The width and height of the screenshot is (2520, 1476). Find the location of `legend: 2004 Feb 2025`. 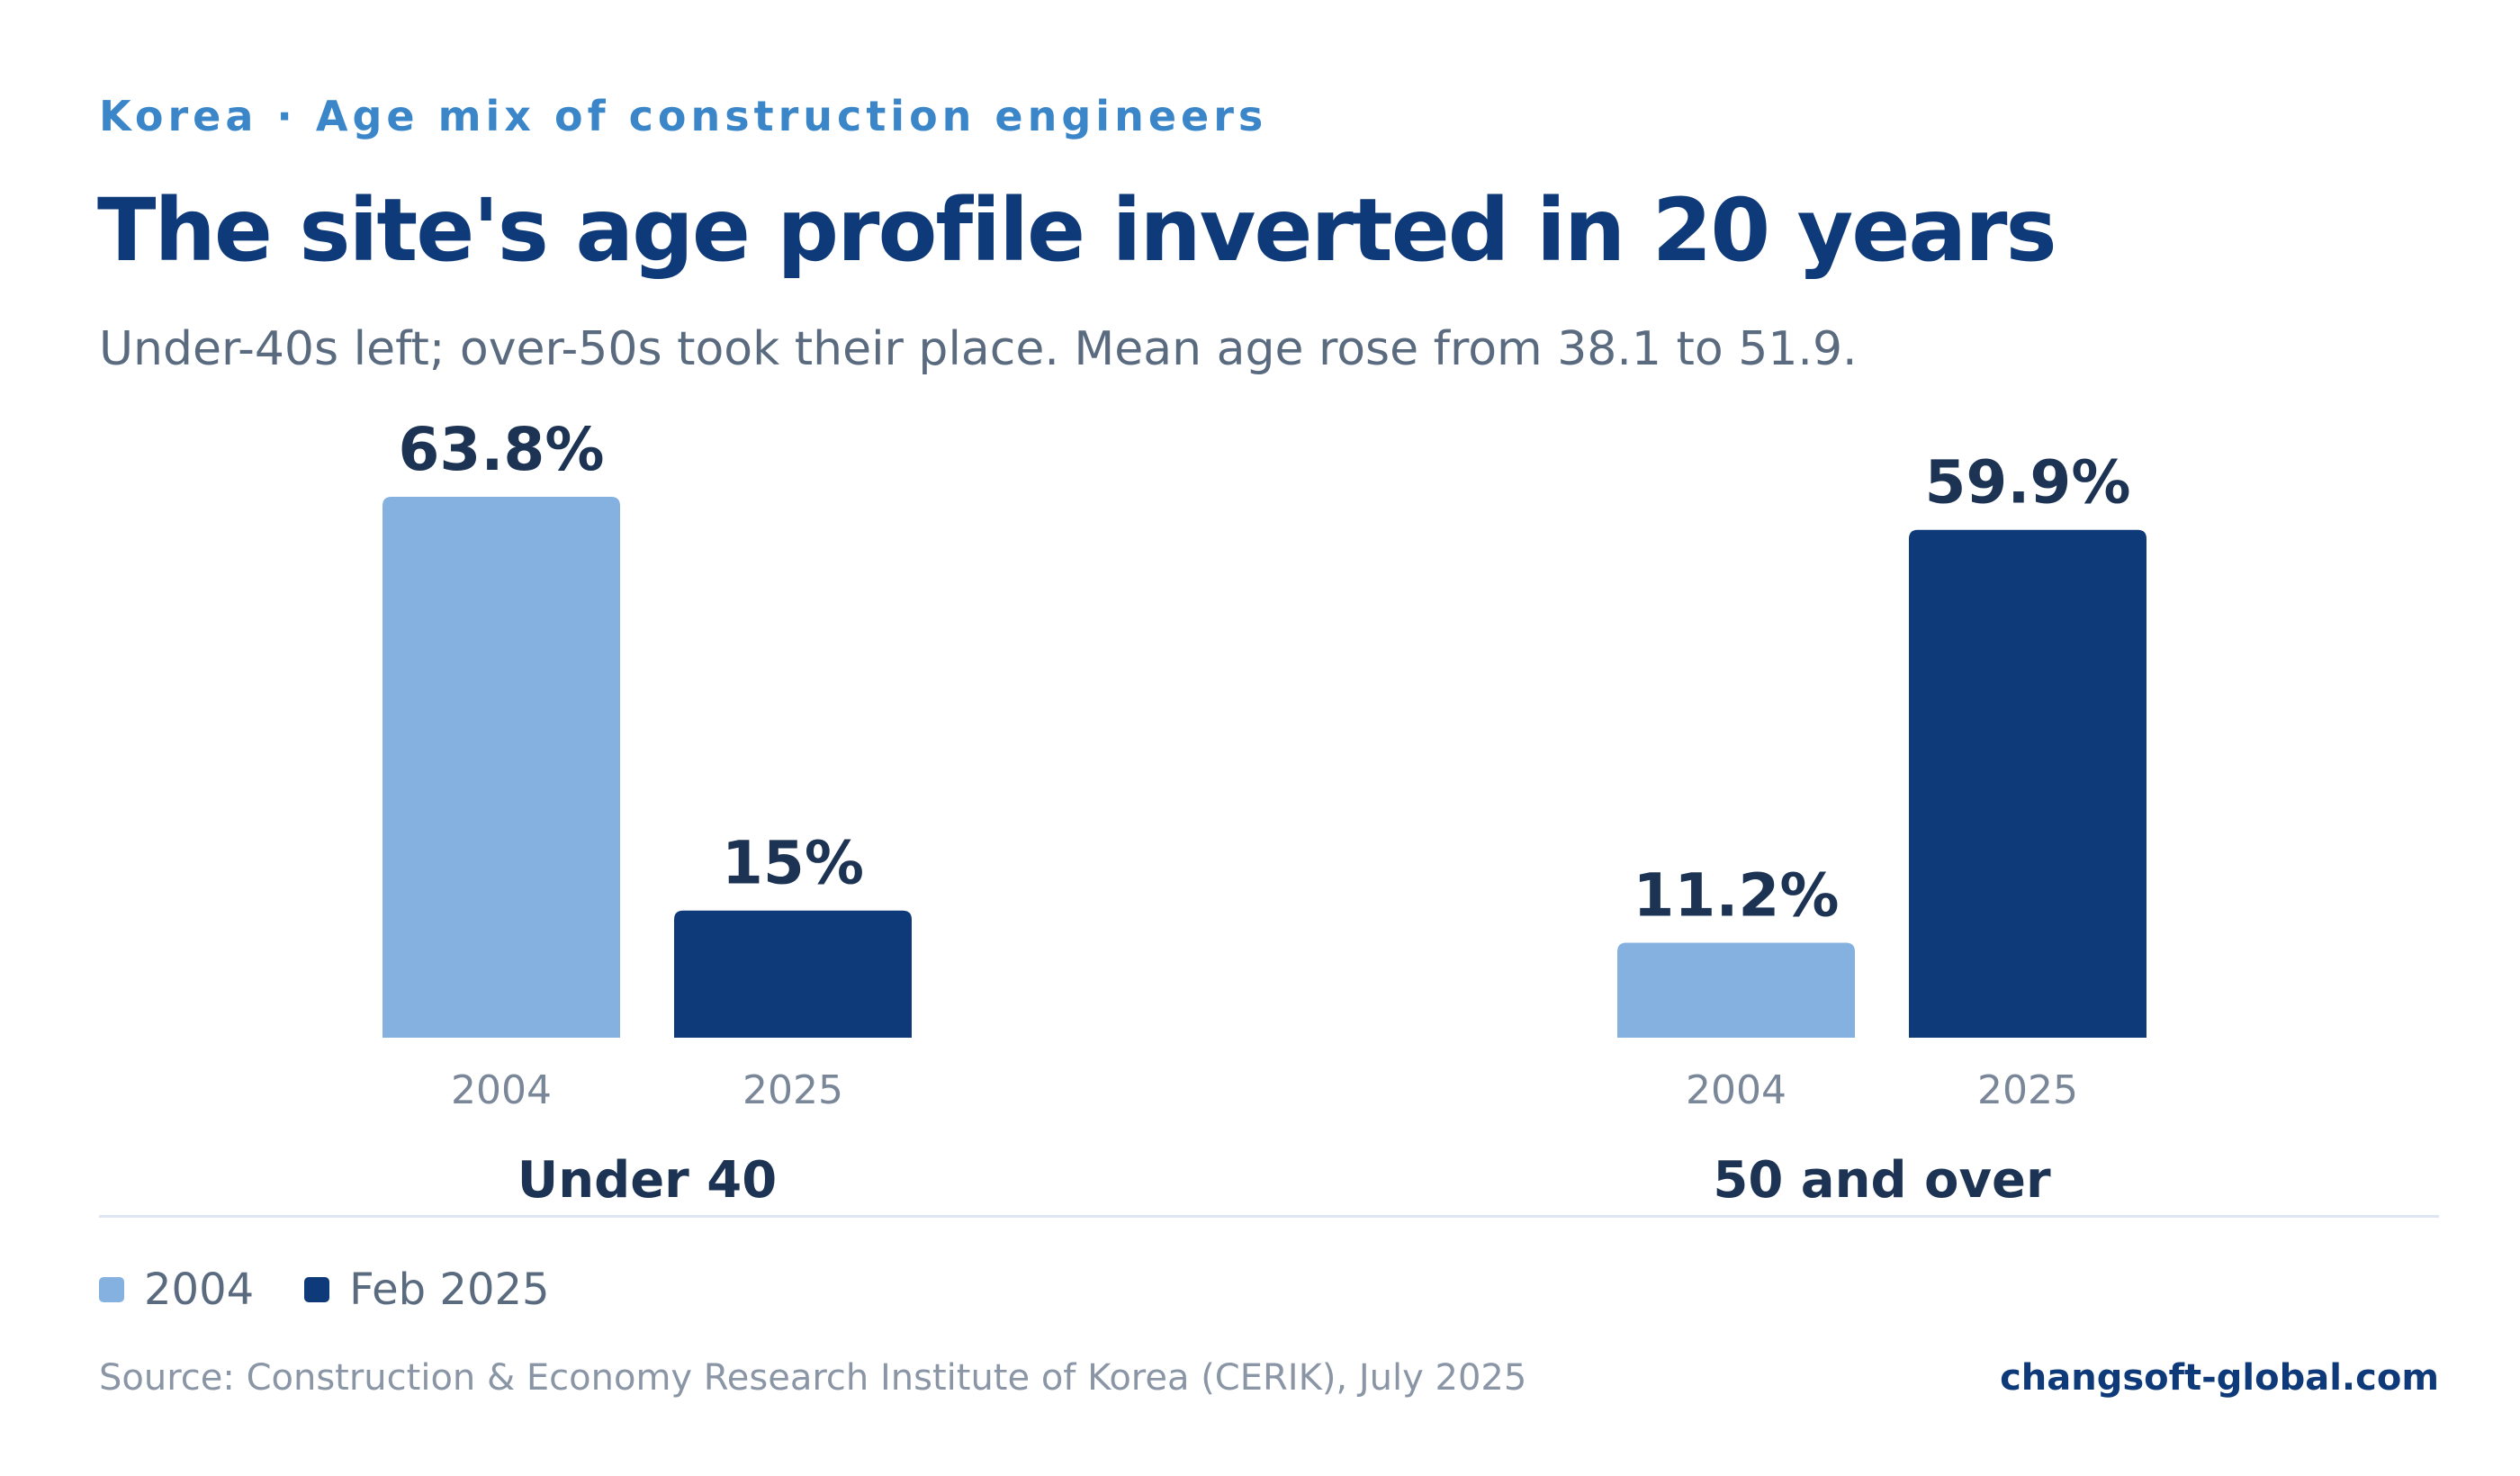

legend: 2004 Feb 2025 is located at coordinates (350, 1289).